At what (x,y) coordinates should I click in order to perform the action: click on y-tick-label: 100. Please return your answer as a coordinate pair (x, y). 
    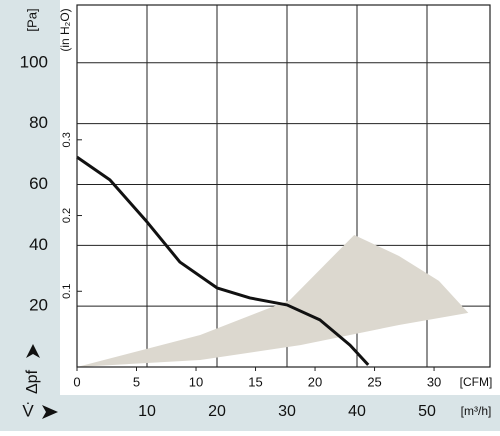
    Looking at the image, I should click on (34, 61).